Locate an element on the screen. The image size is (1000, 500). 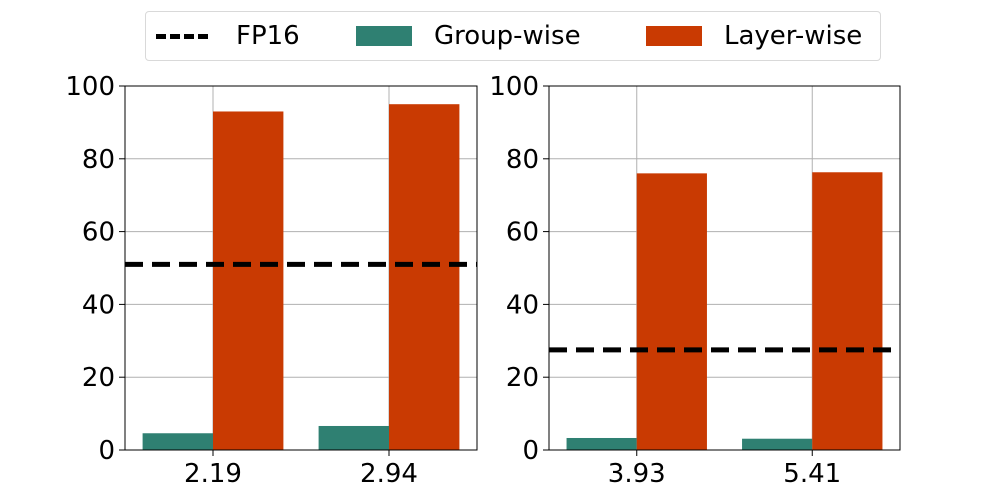
x-tick-label: 2.94 is located at coordinates (389, 474).